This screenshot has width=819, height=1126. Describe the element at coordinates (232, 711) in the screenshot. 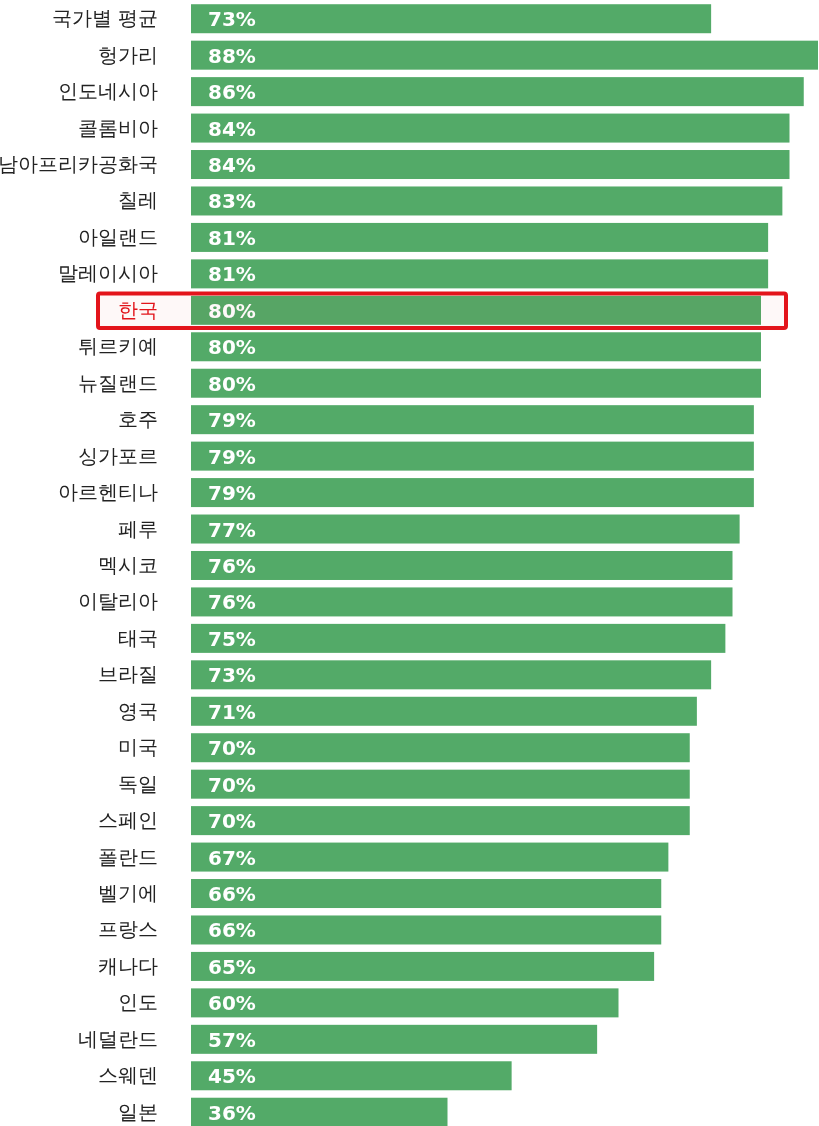

I see `data-label: 71%` at that location.